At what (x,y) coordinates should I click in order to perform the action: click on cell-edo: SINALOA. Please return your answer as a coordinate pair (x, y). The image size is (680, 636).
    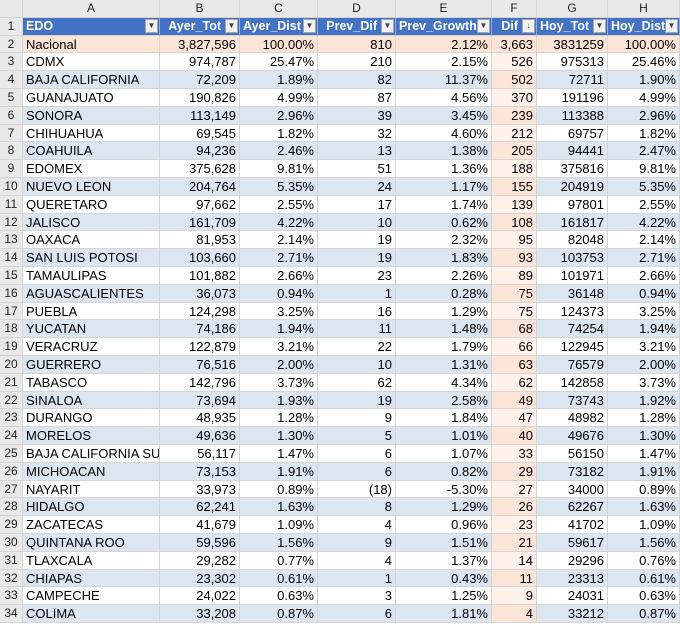
    Looking at the image, I should click on (91, 400).